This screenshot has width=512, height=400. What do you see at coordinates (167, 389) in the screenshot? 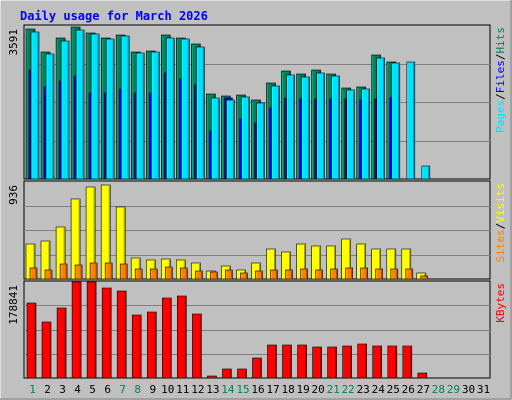
I see `x-tick-label: 10` at bounding box center [167, 389].